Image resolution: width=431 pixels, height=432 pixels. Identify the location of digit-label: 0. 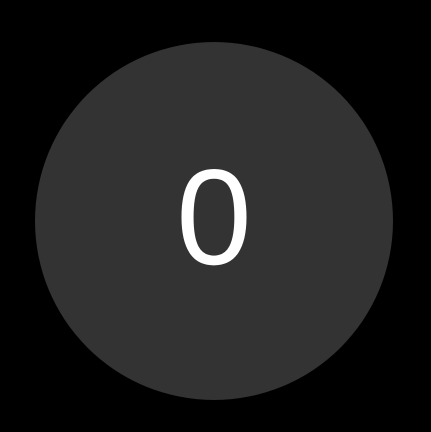
(214, 217).